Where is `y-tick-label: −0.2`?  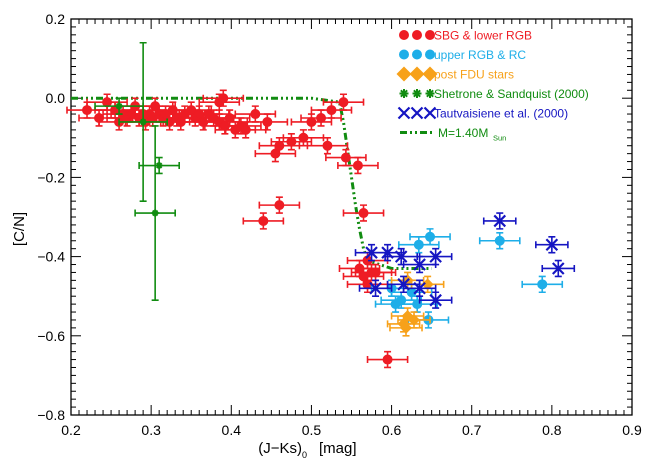
y-tick-label: −0.2 is located at coordinates (51, 177).